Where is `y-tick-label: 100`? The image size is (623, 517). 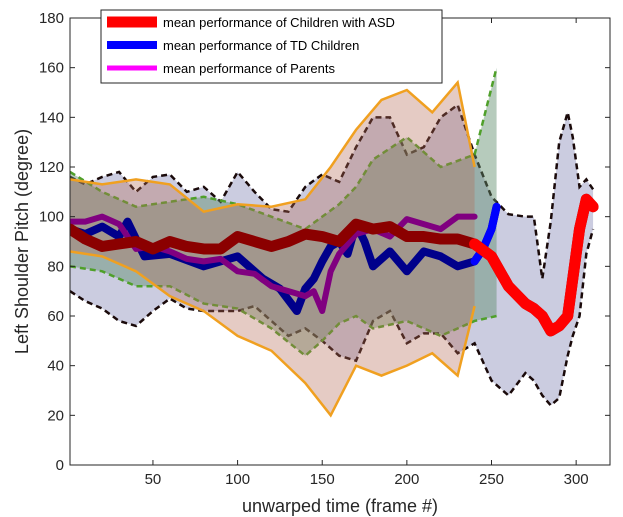
y-tick-label: 100 is located at coordinates (51, 217).